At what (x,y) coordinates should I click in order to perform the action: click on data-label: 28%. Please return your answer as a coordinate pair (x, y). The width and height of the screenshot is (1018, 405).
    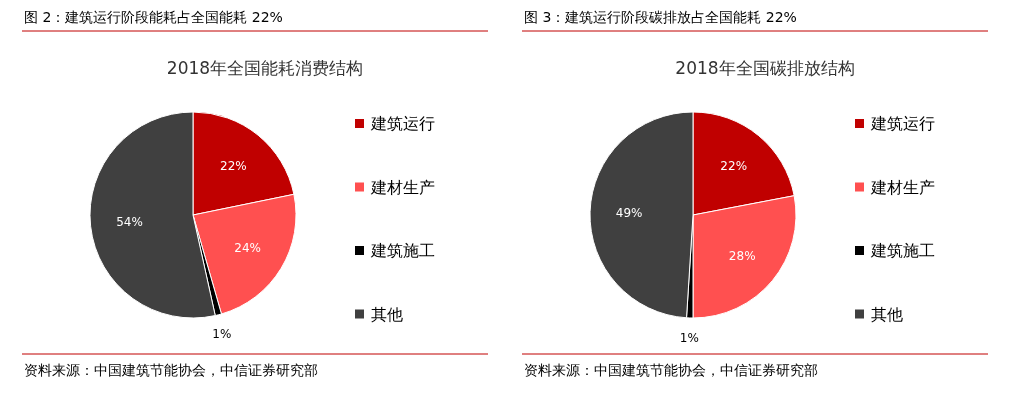
    Looking at the image, I should click on (742, 255).